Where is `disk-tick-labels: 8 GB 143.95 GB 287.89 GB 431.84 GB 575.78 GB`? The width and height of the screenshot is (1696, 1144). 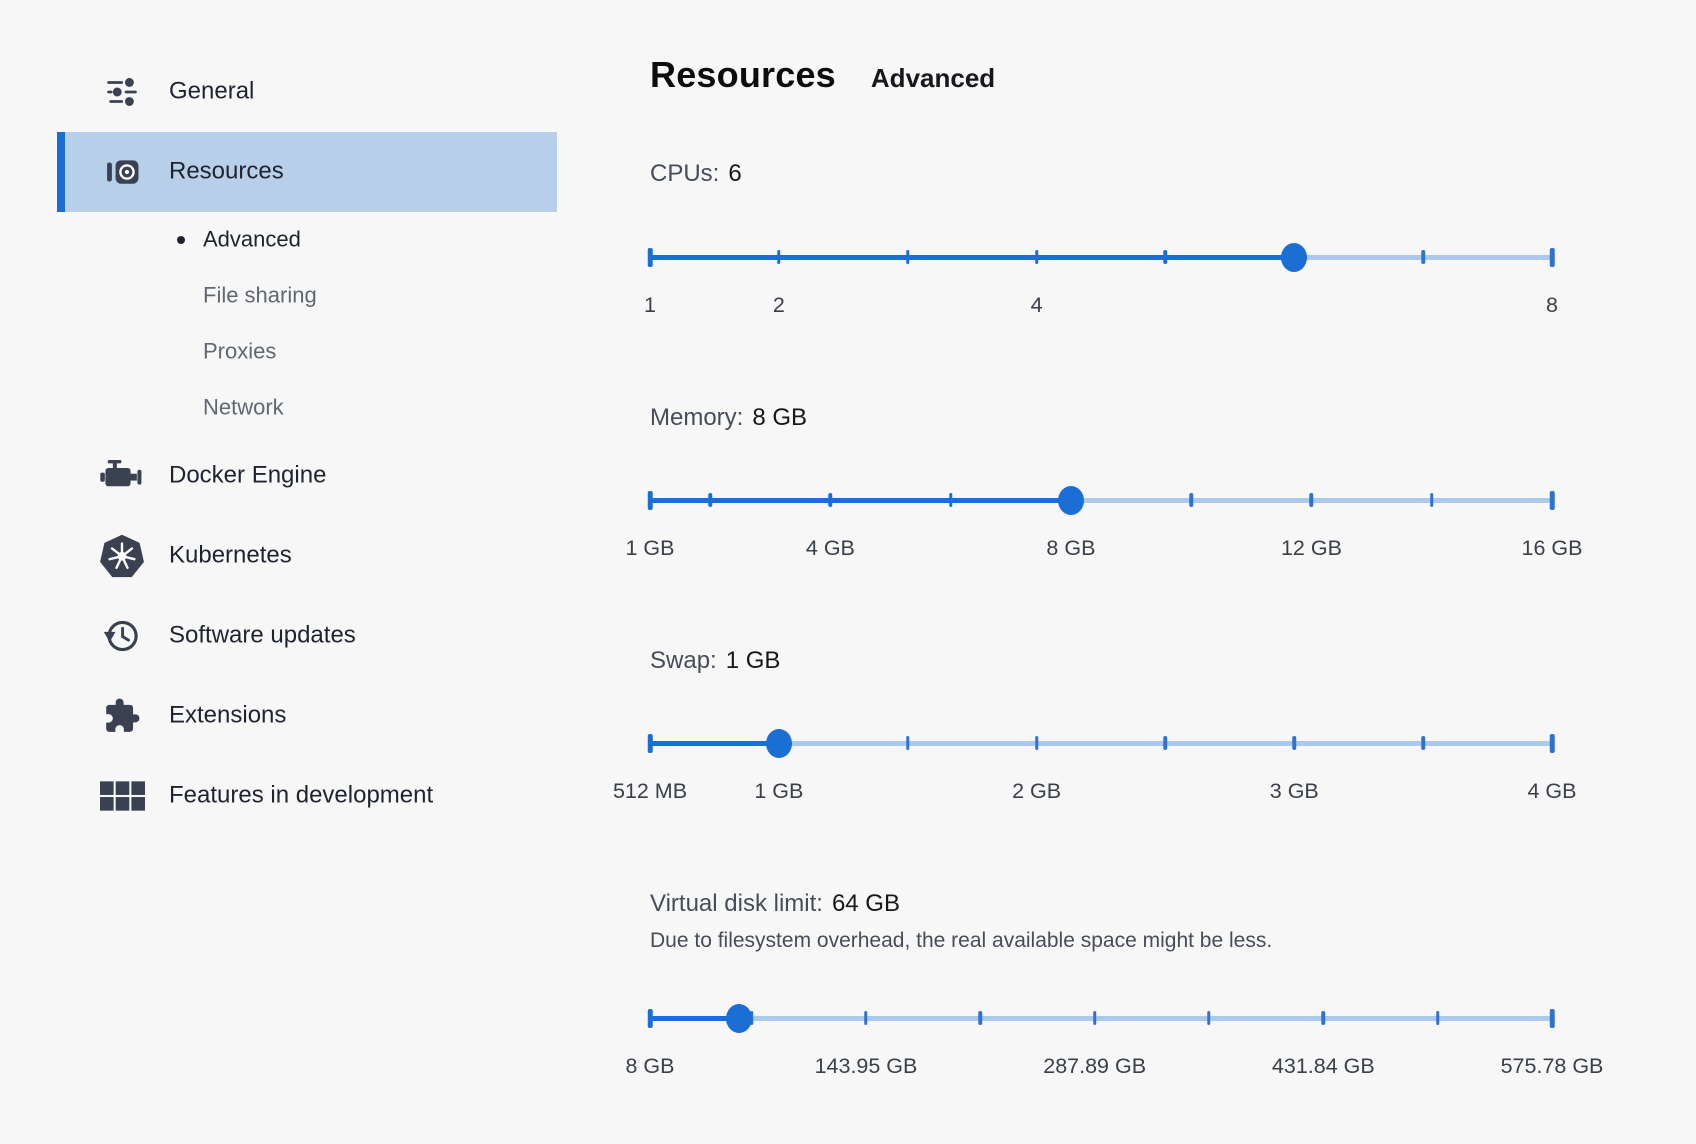 disk-tick-labels: 8 GB 143.95 GB 287.89 GB 431.84 GB 575.78 GB is located at coordinates (1115, 1067).